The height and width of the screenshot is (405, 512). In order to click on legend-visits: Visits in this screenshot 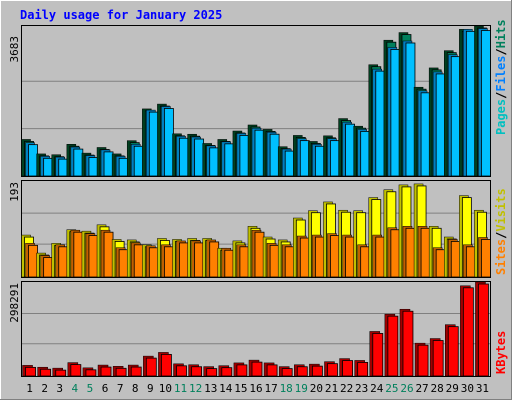, I will do `click(501, 209)`.